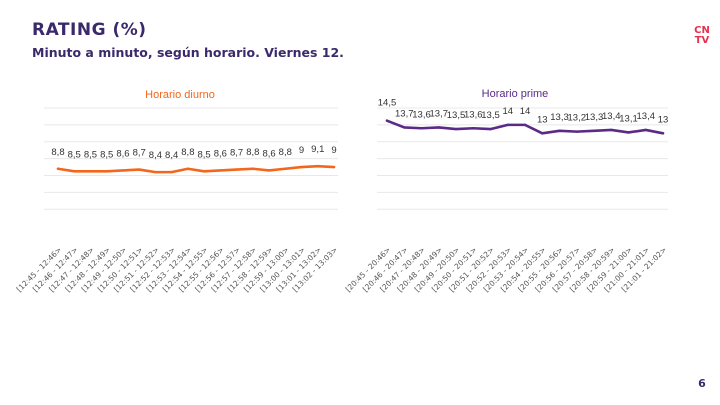 This screenshot has height=405, width=720. Describe the element at coordinates (317, 149) in the screenshot. I see `data-label: 9,1` at that location.